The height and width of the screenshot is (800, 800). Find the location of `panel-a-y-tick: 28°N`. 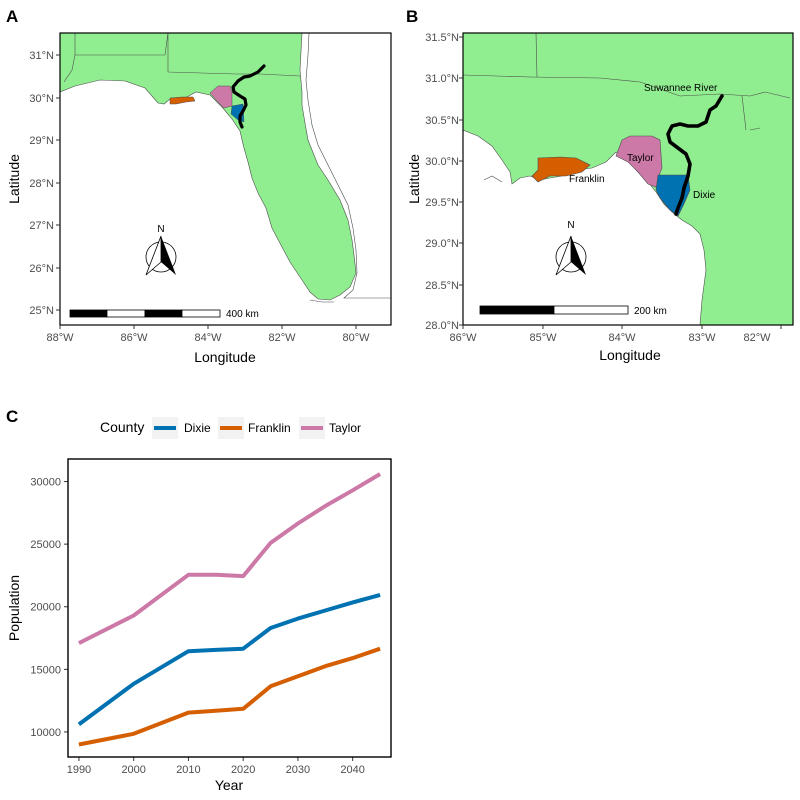

panel-a-y-tick: 28°N is located at coordinates (41, 184).